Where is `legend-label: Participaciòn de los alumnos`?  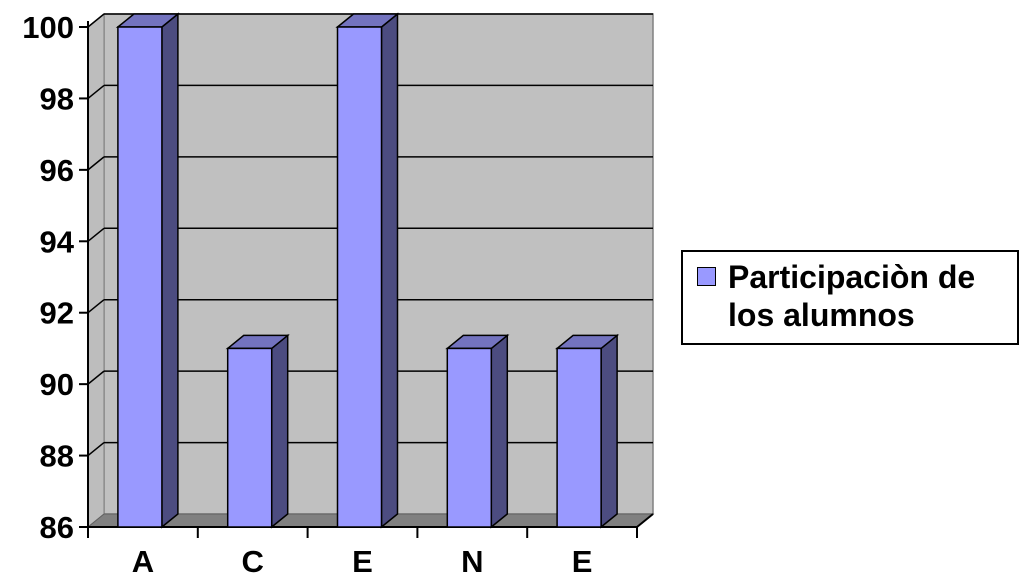
legend-label: Participaciòn de los alumnos is located at coordinates (852, 296).